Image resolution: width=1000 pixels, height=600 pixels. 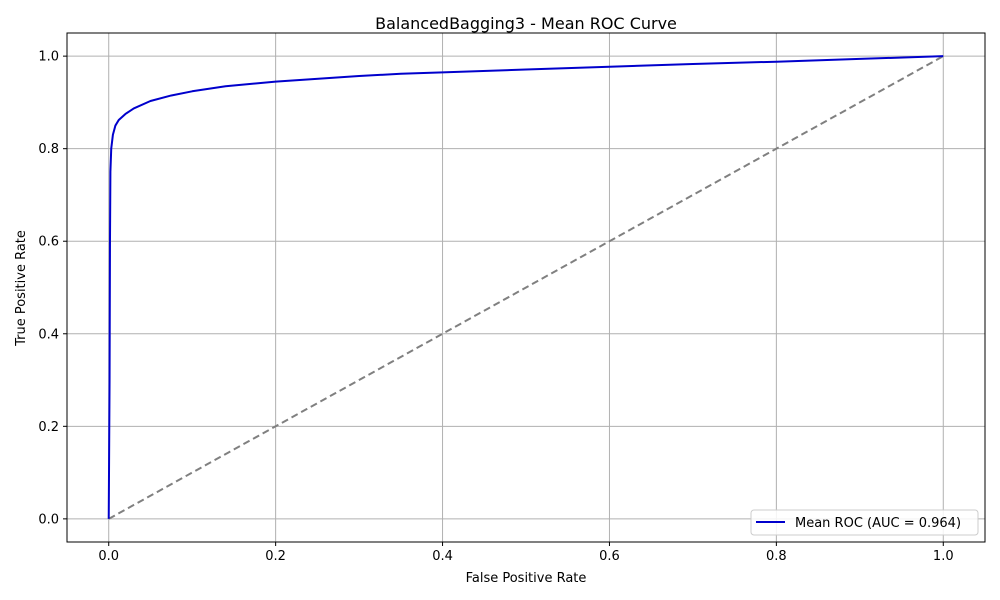 What do you see at coordinates (943, 556) in the screenshot?
I see `x-tick-label: 1.0` at bounding box center [943, 556].